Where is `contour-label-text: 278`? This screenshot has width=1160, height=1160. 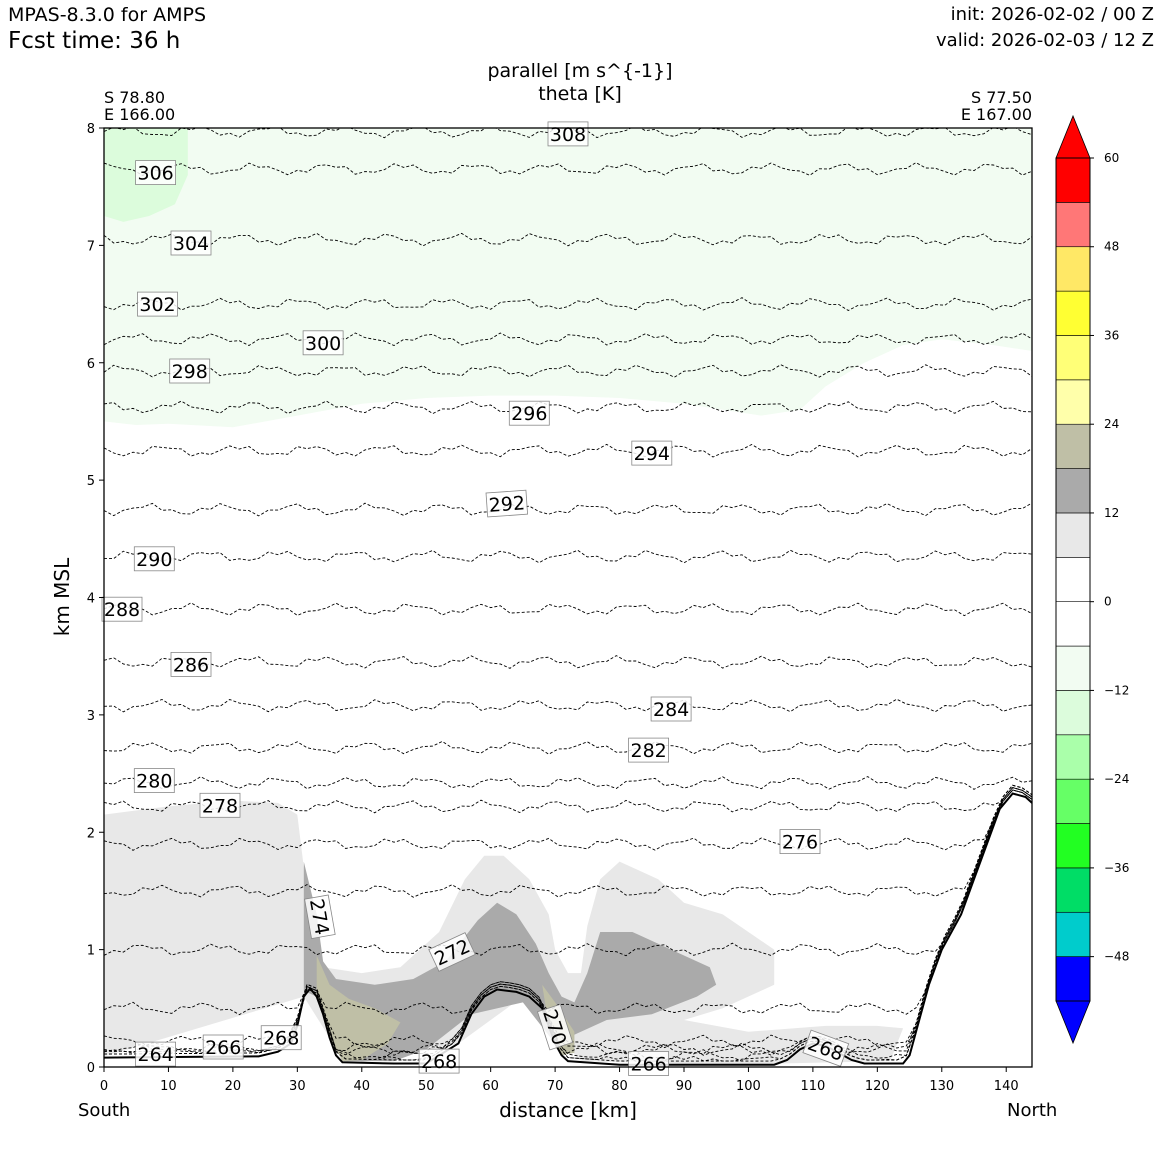
contour-label-text: 278 is located at coordinates (220, 806).